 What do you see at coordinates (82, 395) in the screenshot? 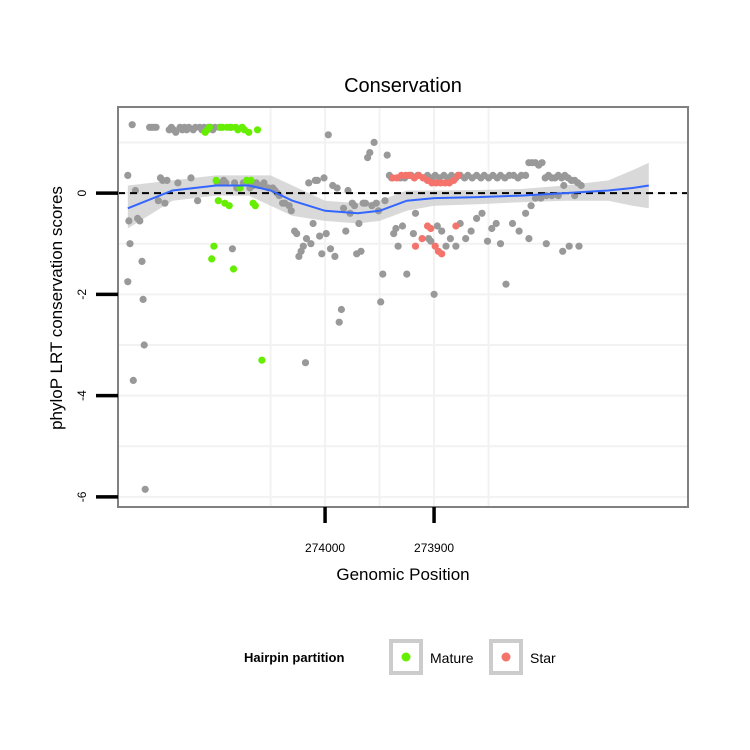
I see `y-tick-label: -4` at bounding box center [82, 395].